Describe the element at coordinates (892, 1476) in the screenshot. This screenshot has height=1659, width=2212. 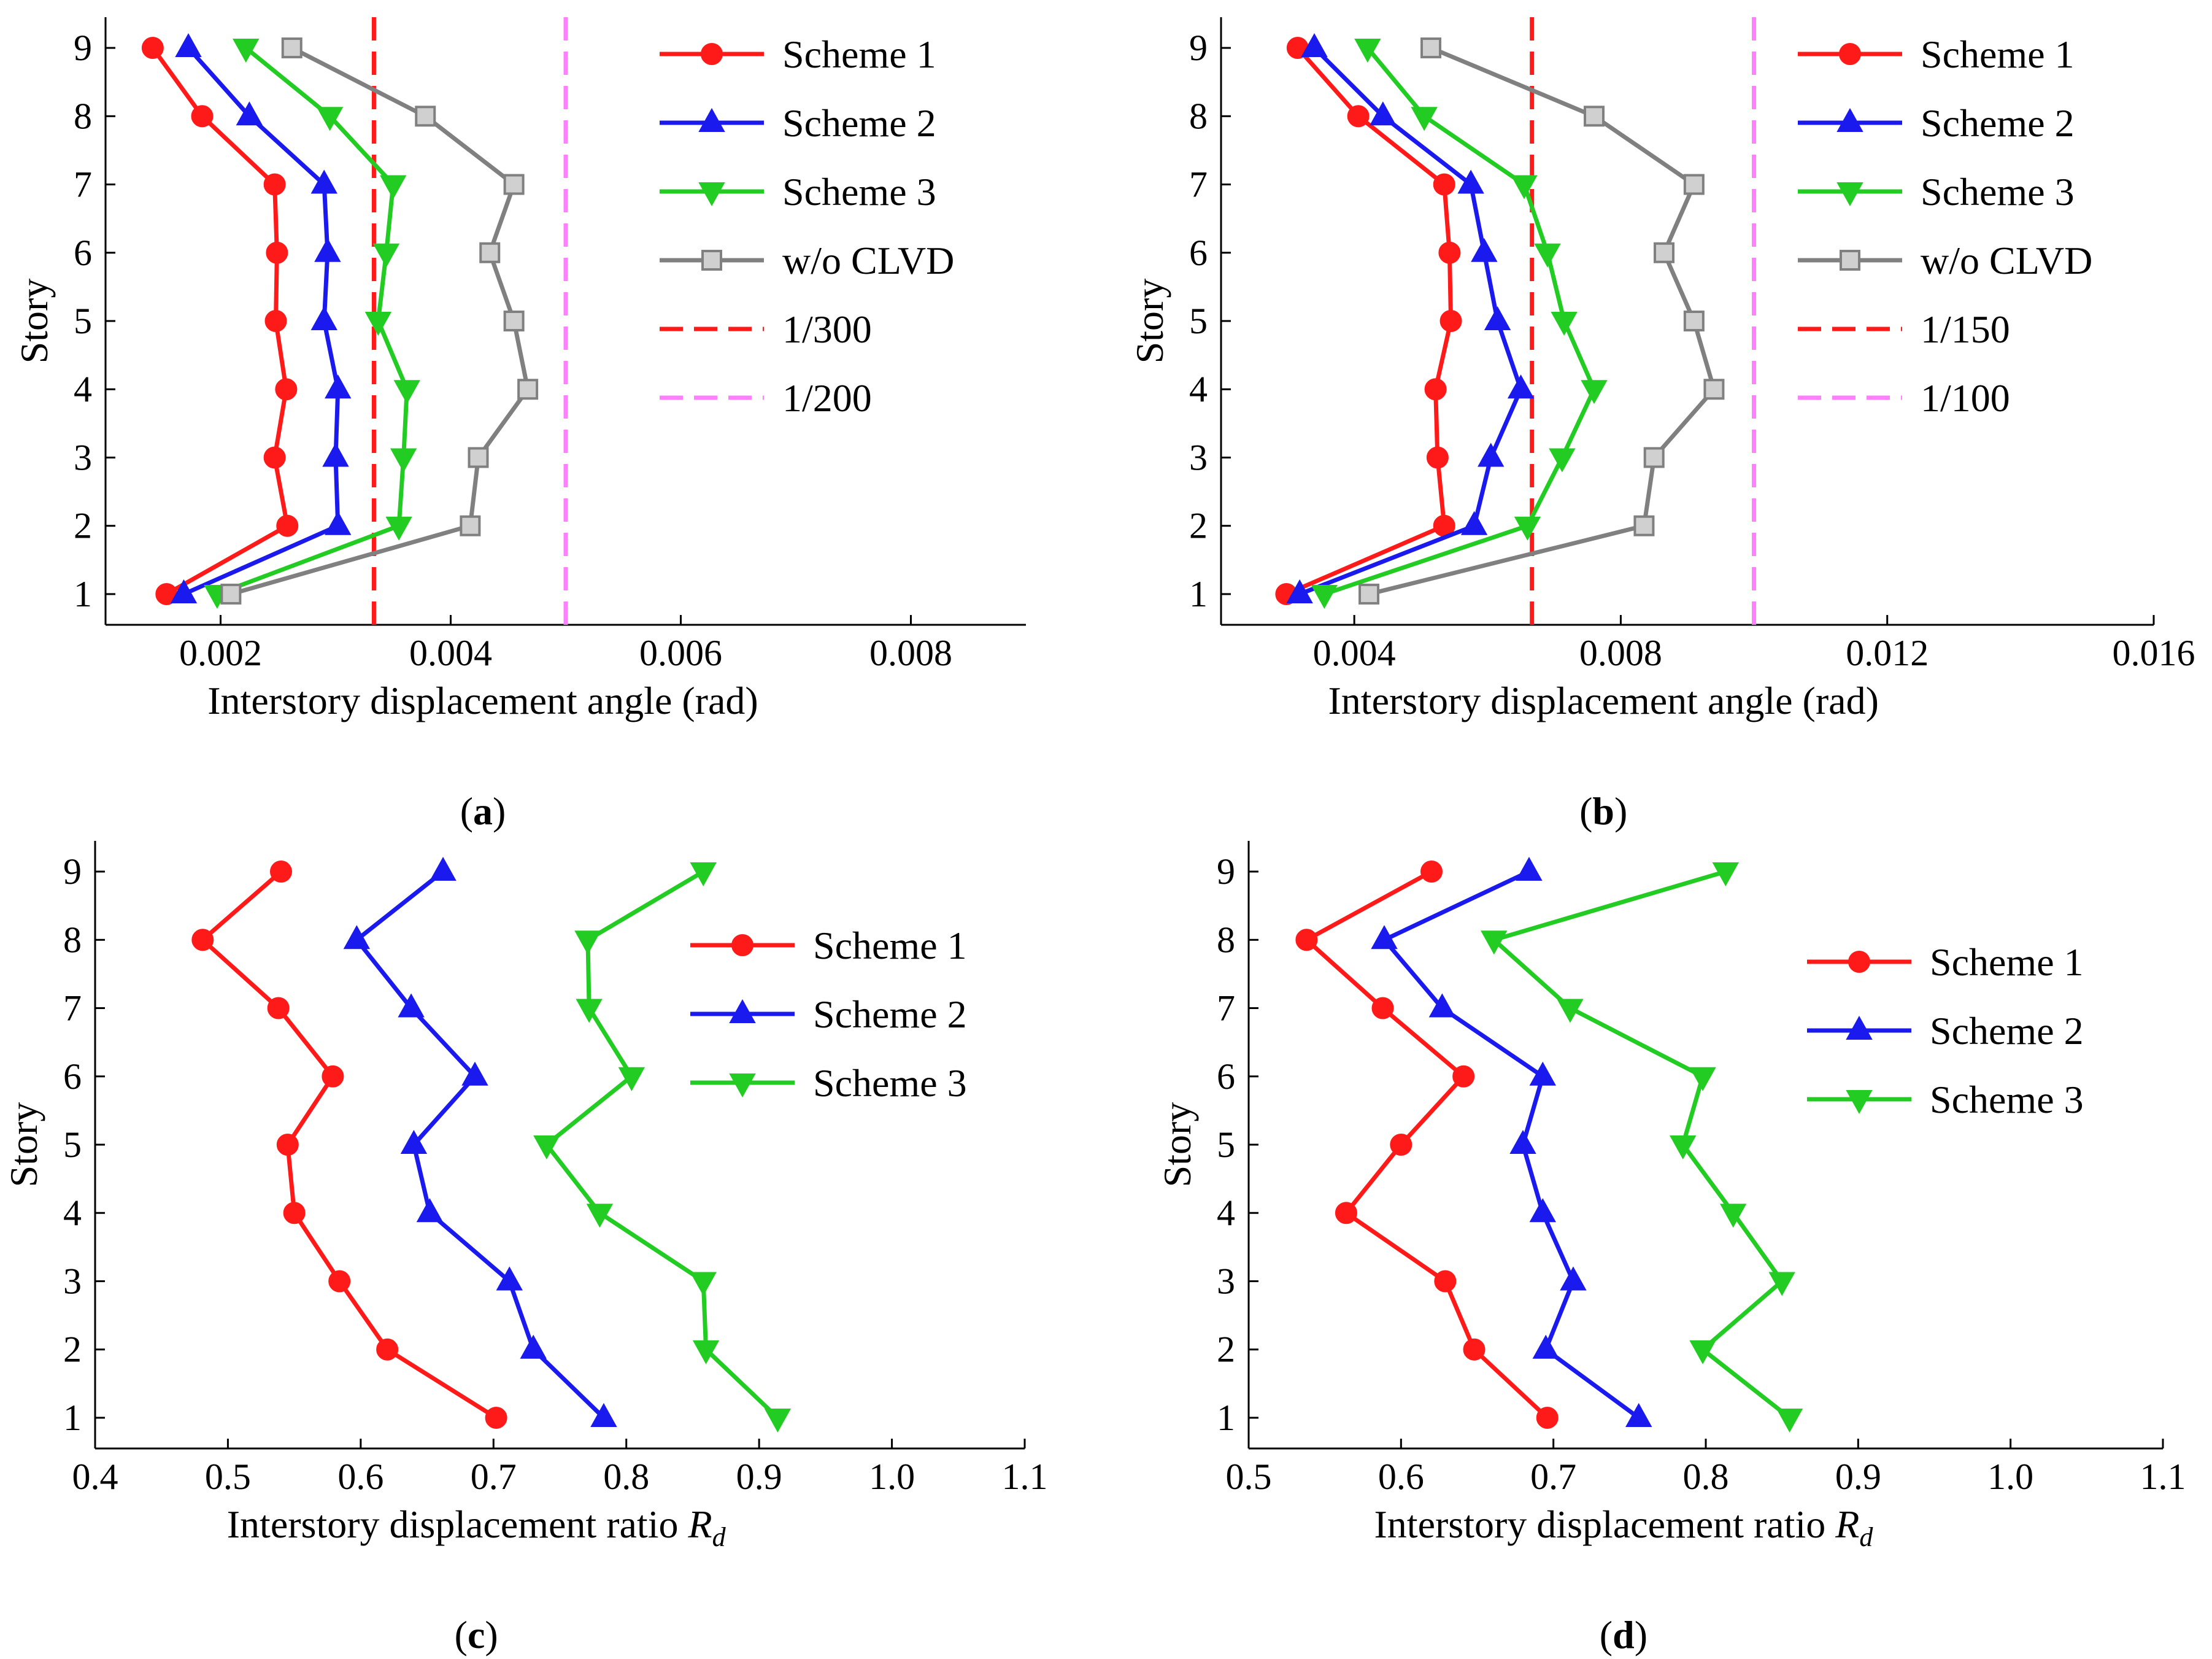
I see `x-tick-label: 1.0` at that location.